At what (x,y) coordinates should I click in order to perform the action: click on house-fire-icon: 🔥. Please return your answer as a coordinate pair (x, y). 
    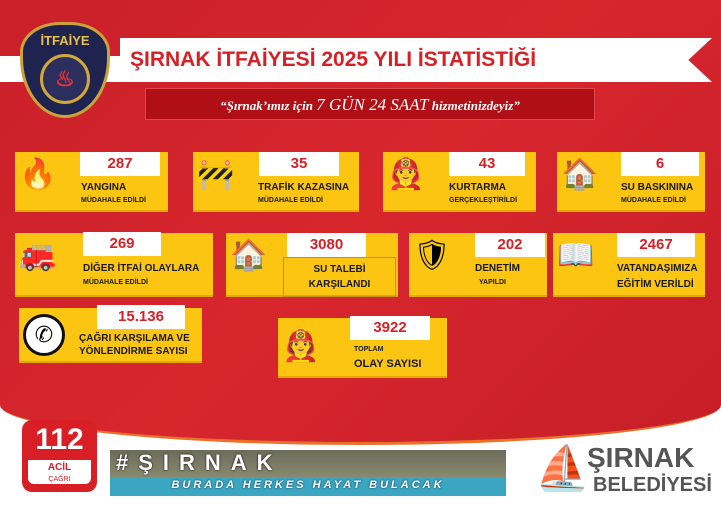
    Looking at the image, I should click on (38, 174).